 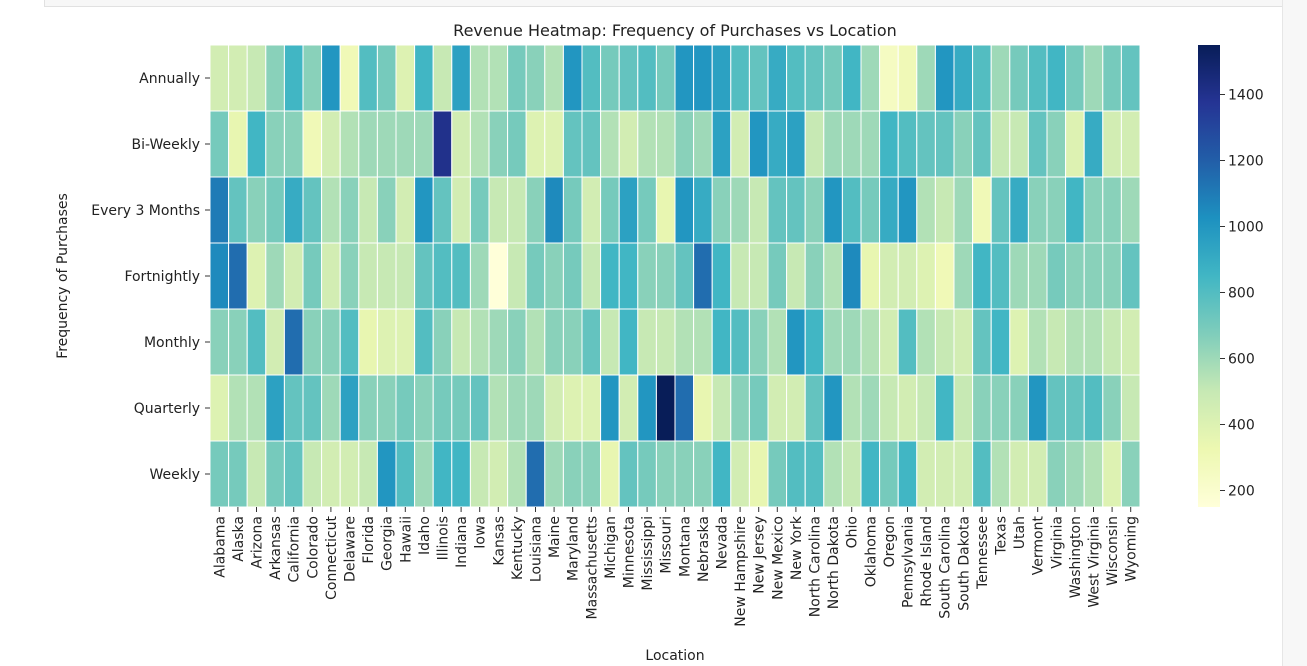 What do you see at coordinates (1246, 96) in the screenshot?
I see `colorbar-tick-label: 1400` at bounding box center [1246, 96].